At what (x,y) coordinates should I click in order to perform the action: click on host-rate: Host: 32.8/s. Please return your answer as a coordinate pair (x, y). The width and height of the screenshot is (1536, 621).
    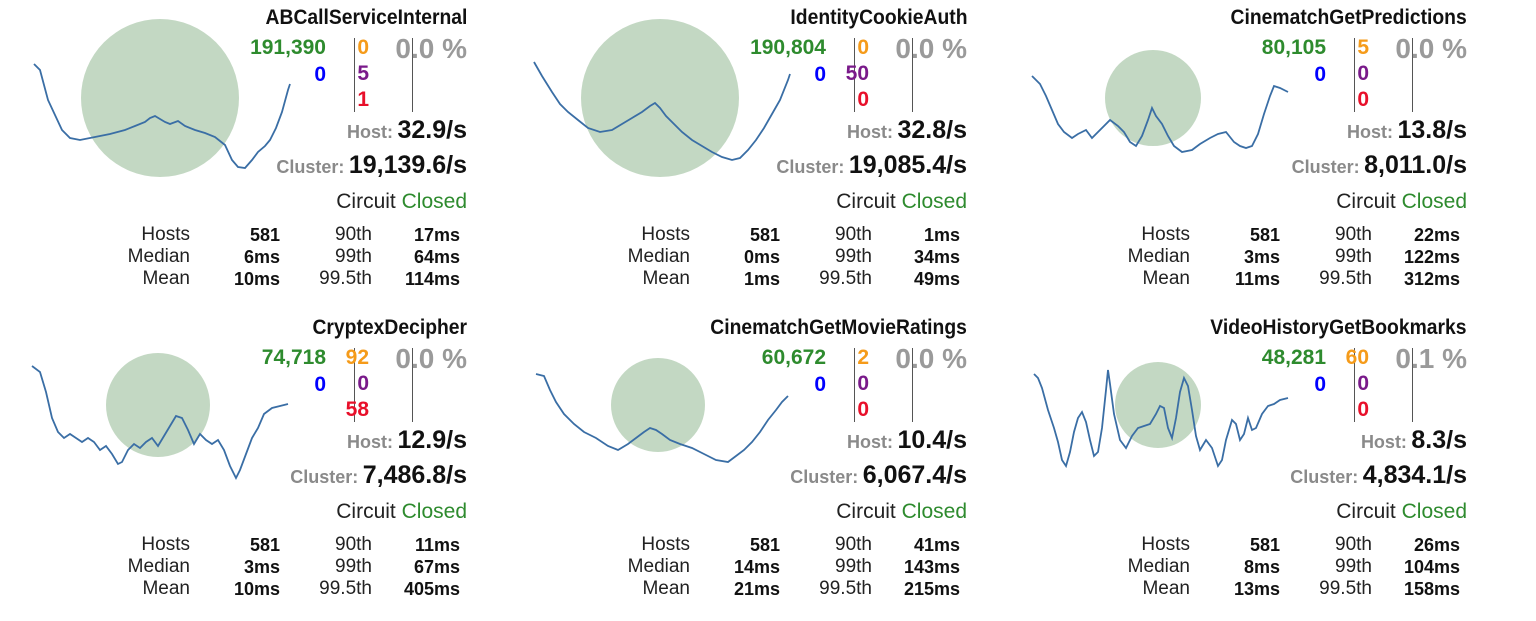
    Looking at the image, I should click on (907, 130).